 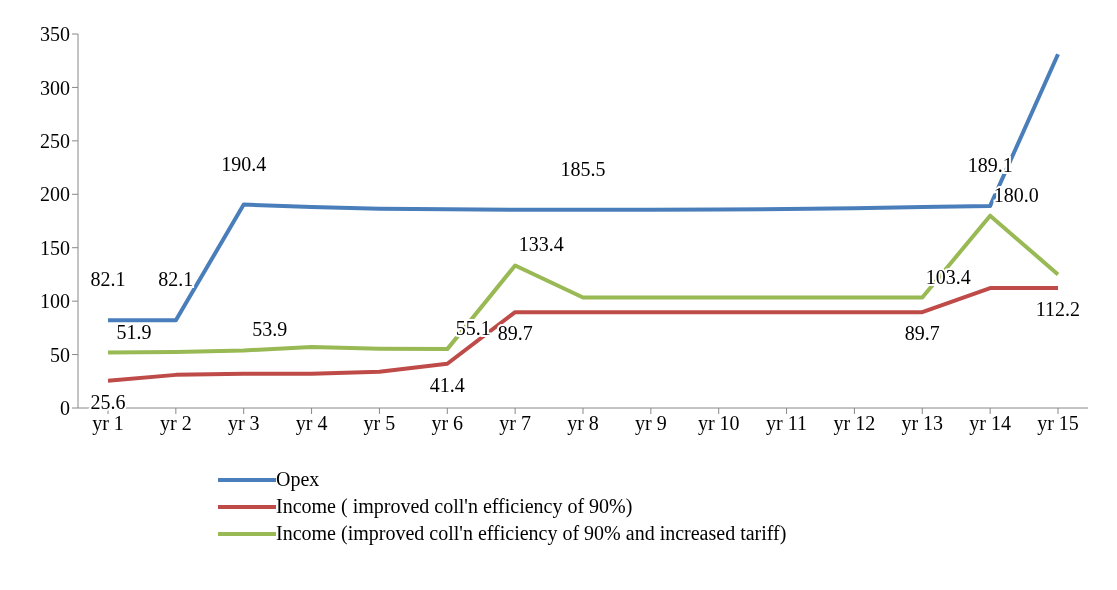 What do you see at coordinates (60, 354) in the screenshot?
I see `y-tick-label: 50` at bounding box center [60, 354].